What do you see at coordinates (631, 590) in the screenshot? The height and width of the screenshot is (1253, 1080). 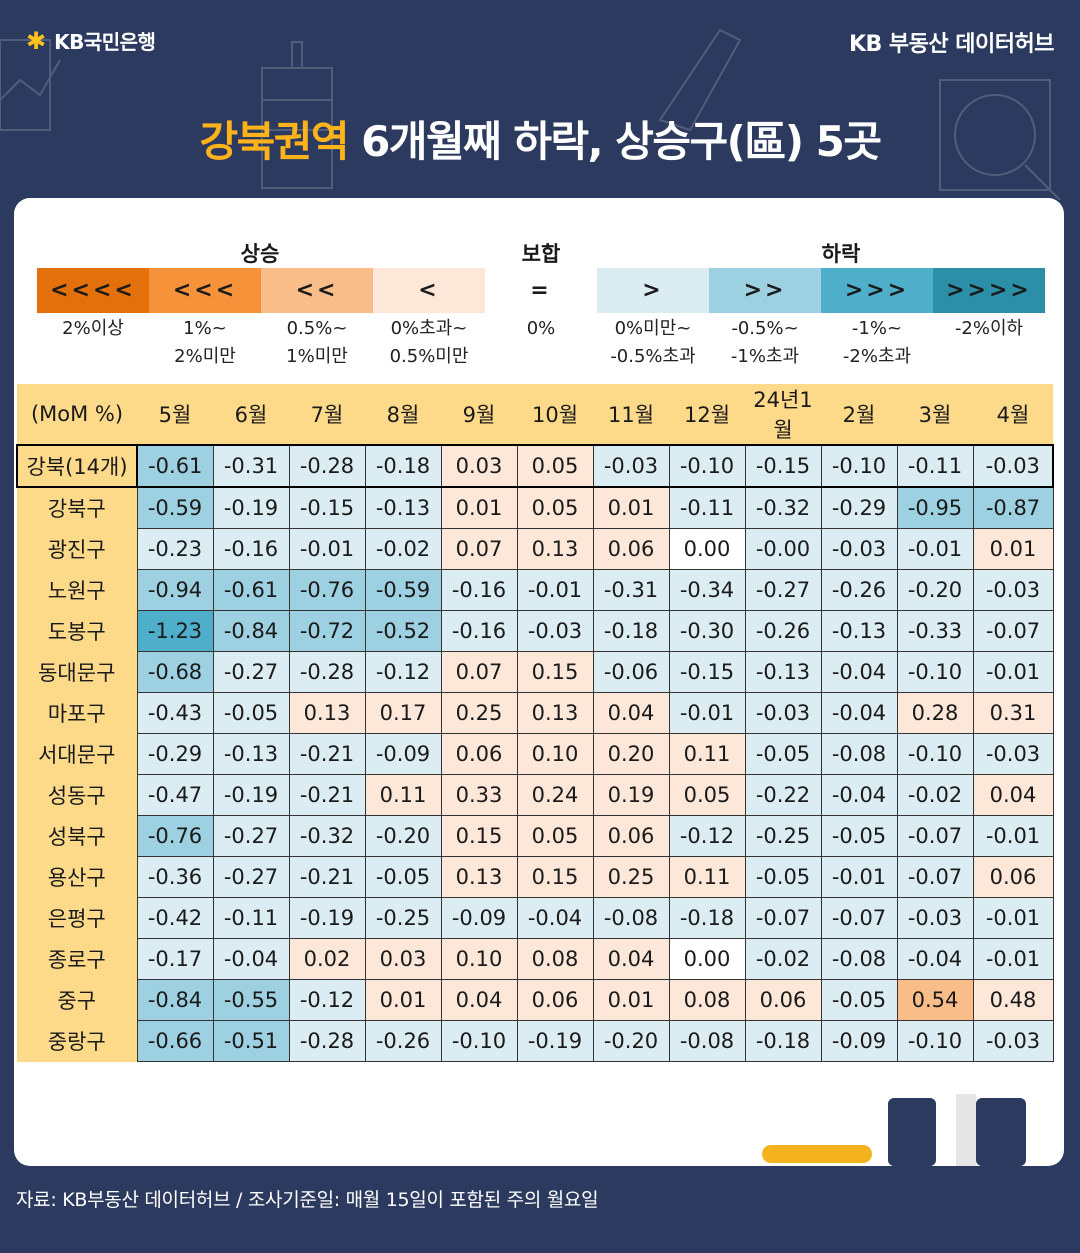 I see `table-cell: -0.31` at bounding box center [631, 590].